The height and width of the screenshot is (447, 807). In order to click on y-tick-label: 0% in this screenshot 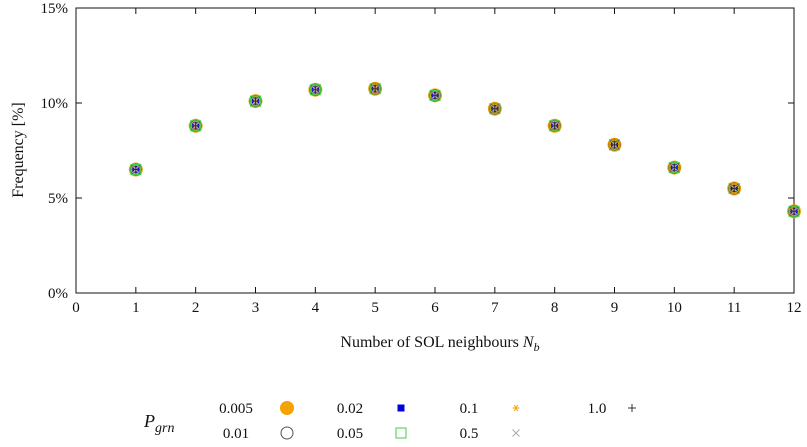, I will do `click(58, 294)`.